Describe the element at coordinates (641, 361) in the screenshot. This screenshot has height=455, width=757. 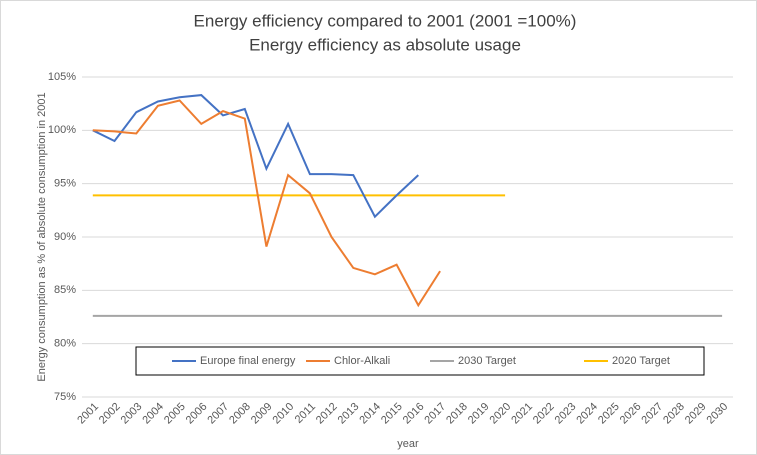
I see `legend-label: 2020 Target` at that location.